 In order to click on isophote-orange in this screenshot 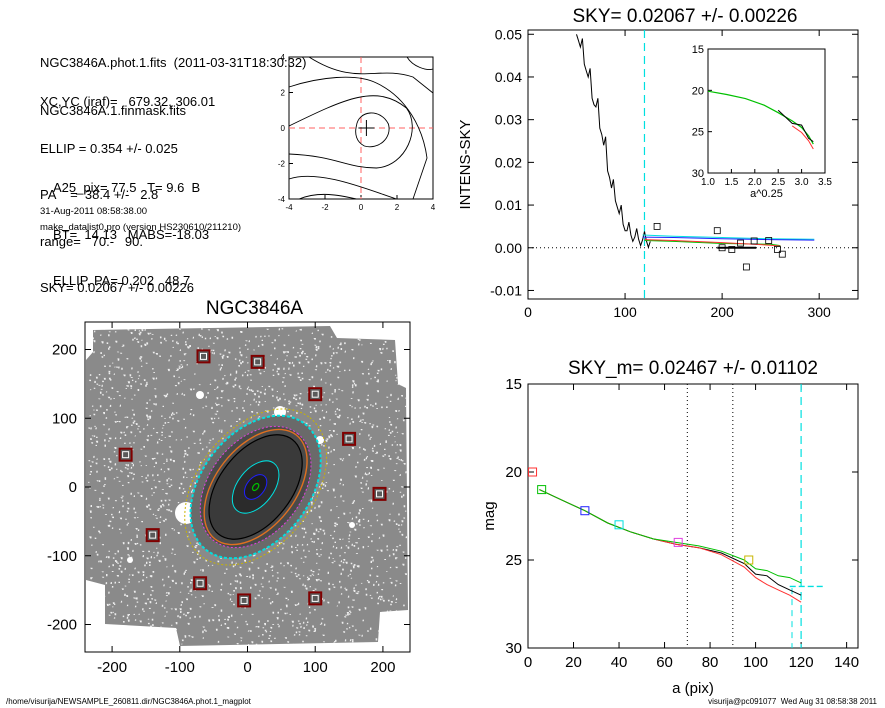, I will do `click(255, 487)`.